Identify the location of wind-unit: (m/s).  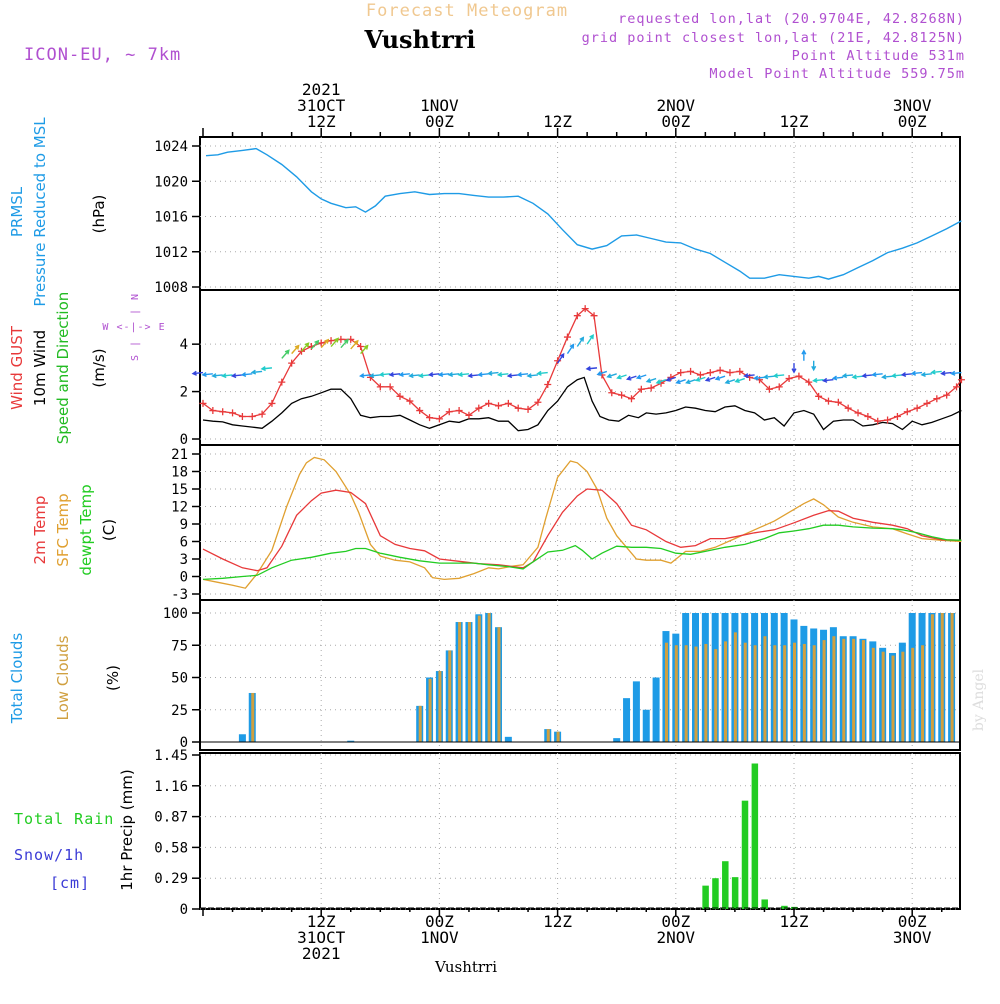
(99, 367).